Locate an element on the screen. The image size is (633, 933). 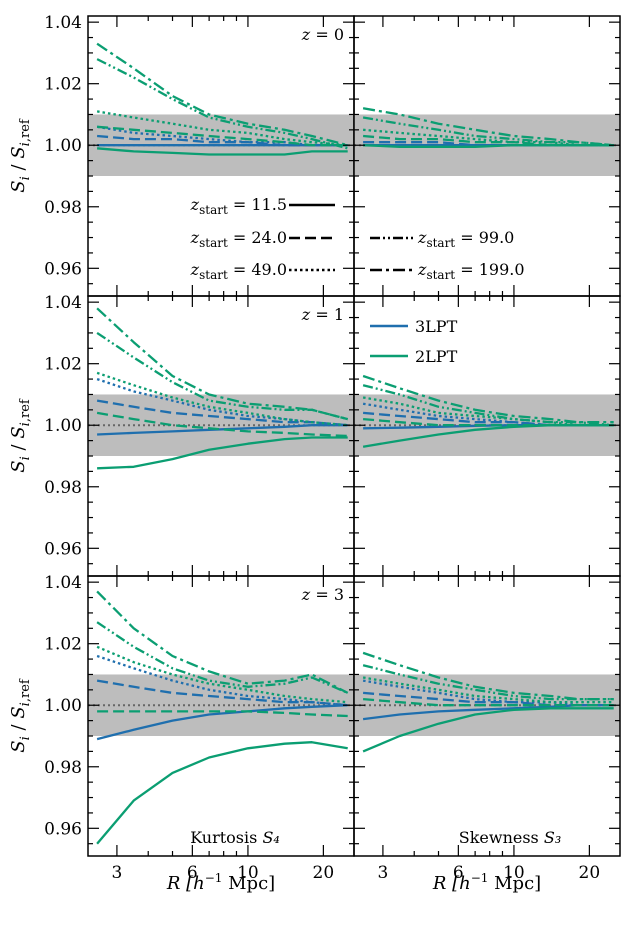
legend-item-solid: zstart = 11.5 is located at coordinates (262, 206).